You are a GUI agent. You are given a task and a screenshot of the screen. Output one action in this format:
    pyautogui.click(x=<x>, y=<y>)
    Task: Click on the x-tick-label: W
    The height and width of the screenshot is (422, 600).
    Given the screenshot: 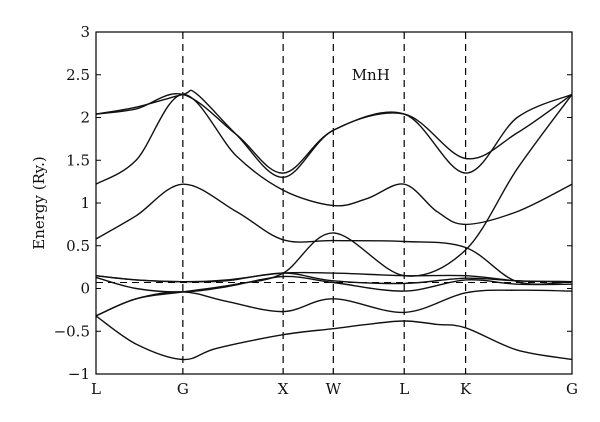 What is the action you would take?
    pyautogui.click(x=334, y=389)
    